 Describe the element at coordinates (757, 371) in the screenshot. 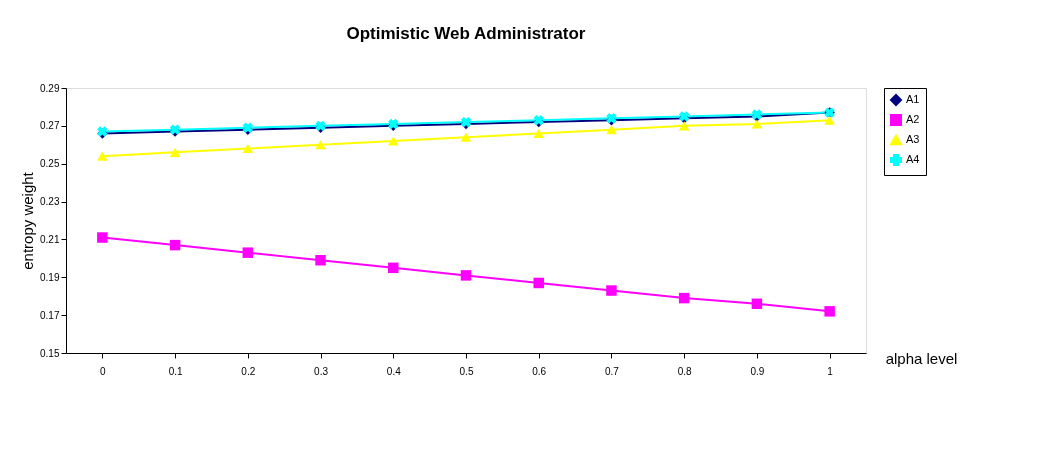

I see `x-tick-label: 0.9` at that location.